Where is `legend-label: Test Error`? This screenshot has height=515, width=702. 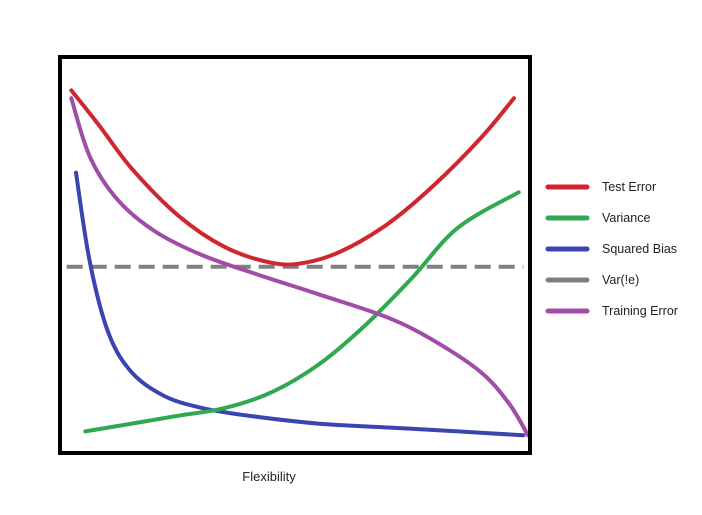
legend-label: Test Error is located at coordinates (629, 187).